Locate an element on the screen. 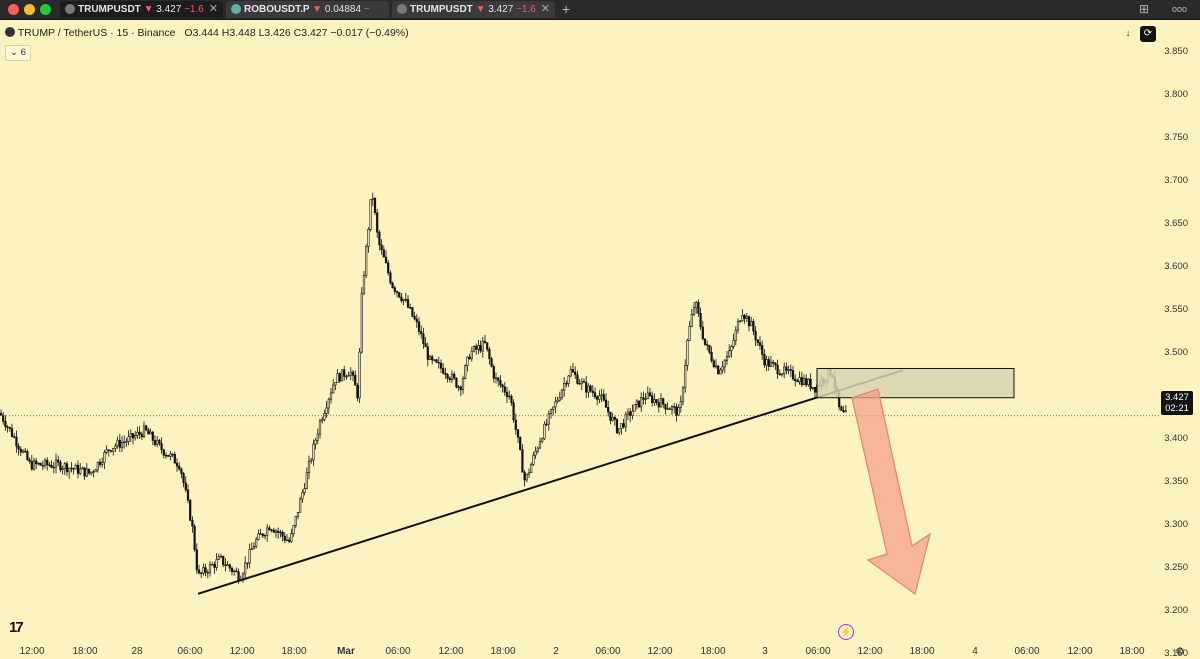 The width and height of the screenshot is (1200, 659). tab-robousdt: ROBOUSDT.P ▼ 0.04884 − is located at coordinates (307, 9).